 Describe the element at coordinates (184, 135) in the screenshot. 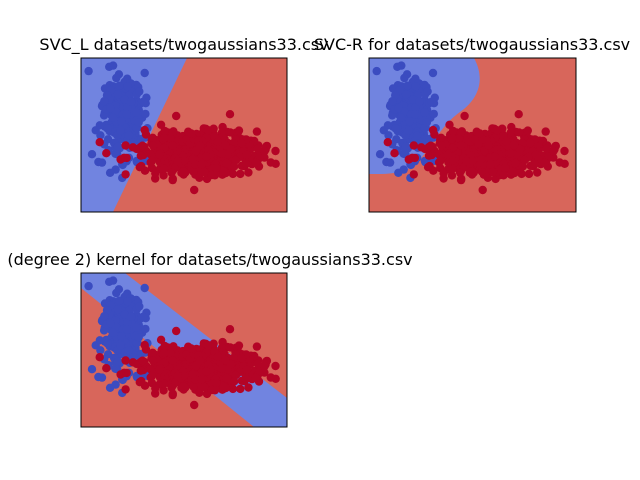

I see `plot-frame` at that location.